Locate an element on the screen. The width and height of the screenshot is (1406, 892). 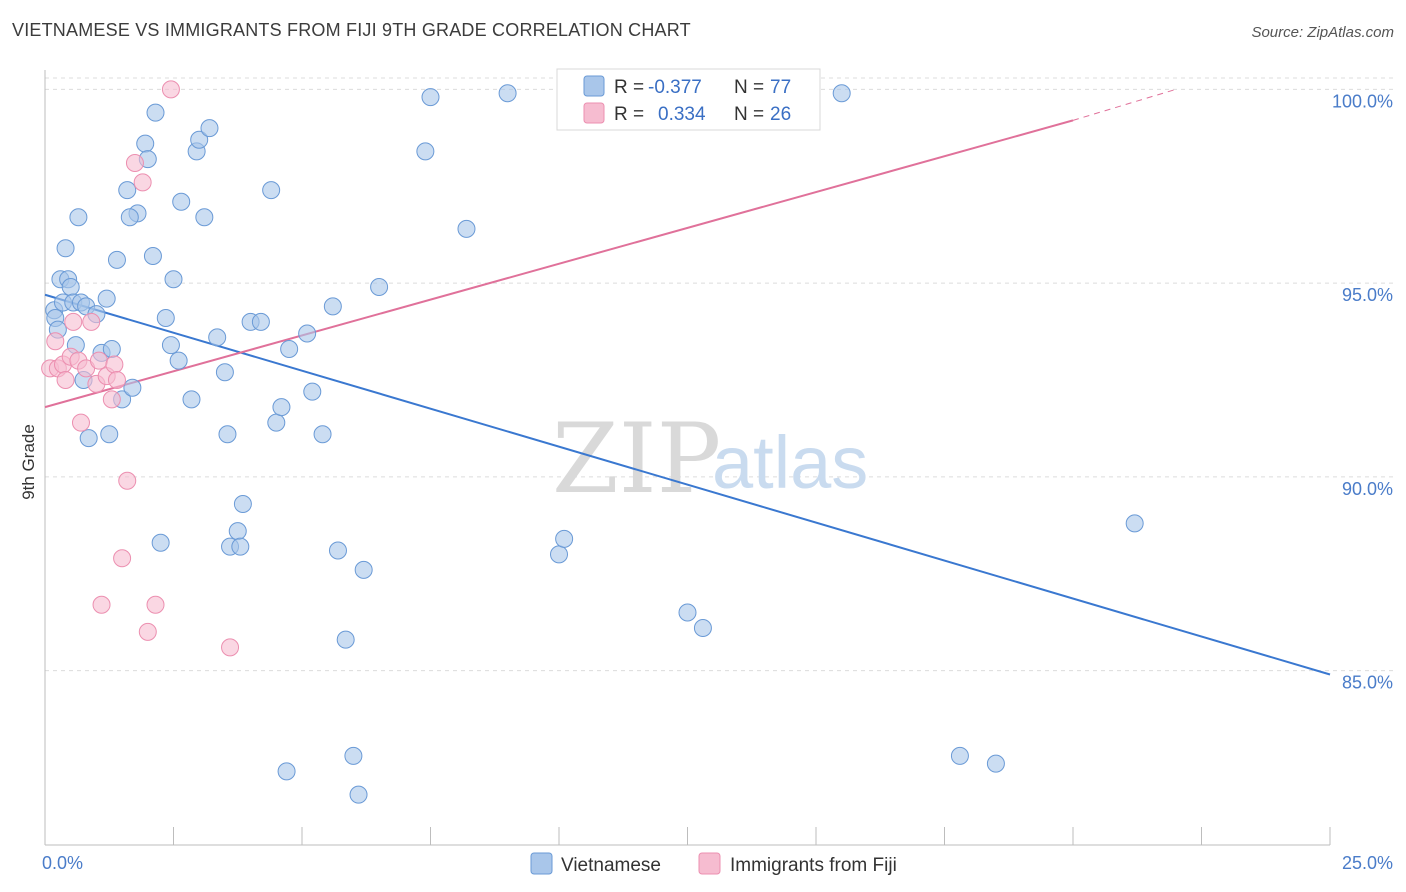
series-legend-label-fiji: Immigrants from Fiji is located at coordinates (813, 865).